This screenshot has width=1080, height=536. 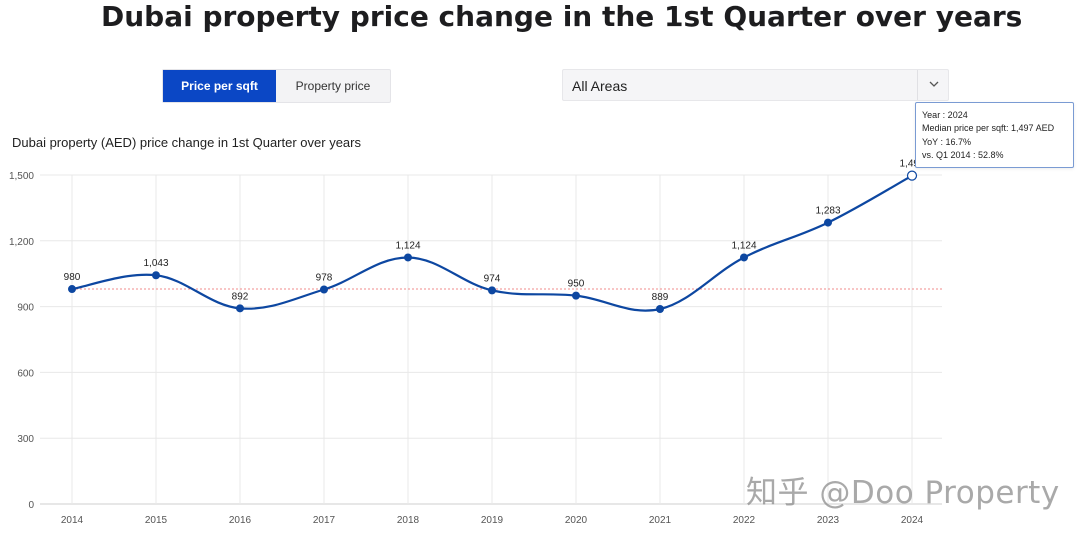 I want to click on tooltip-vs-q1-2014: vs. Q1 2014 : 52.8%, so click(x=963, y=154).